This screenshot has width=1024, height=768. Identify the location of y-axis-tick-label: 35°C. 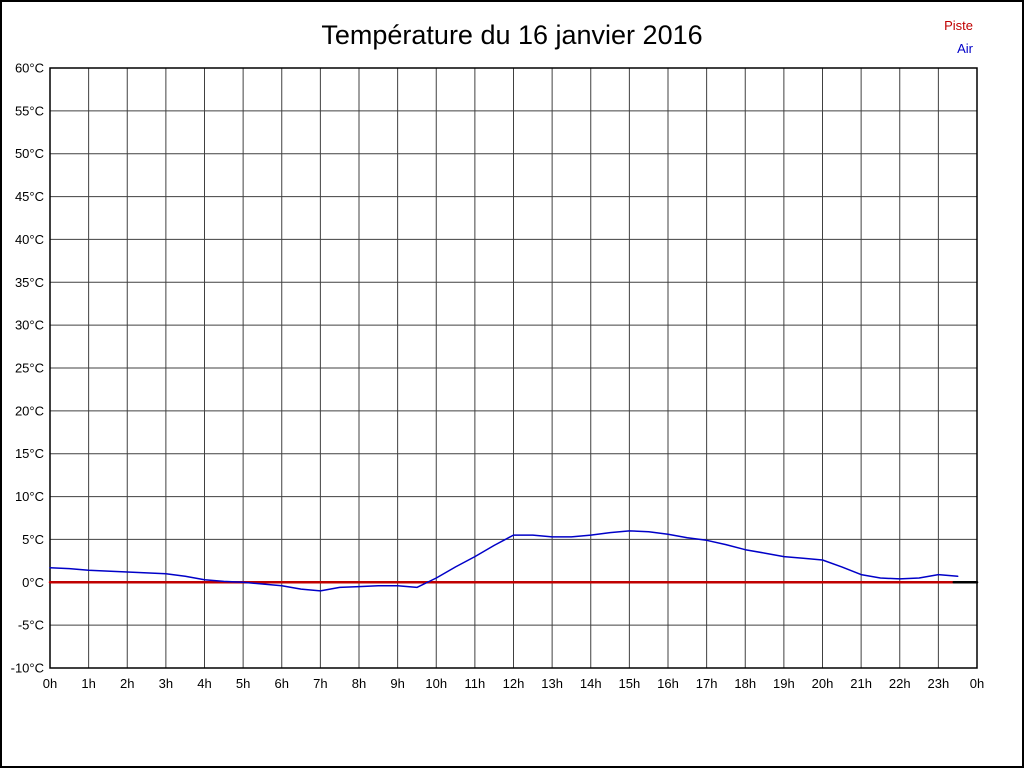
(29, 282).